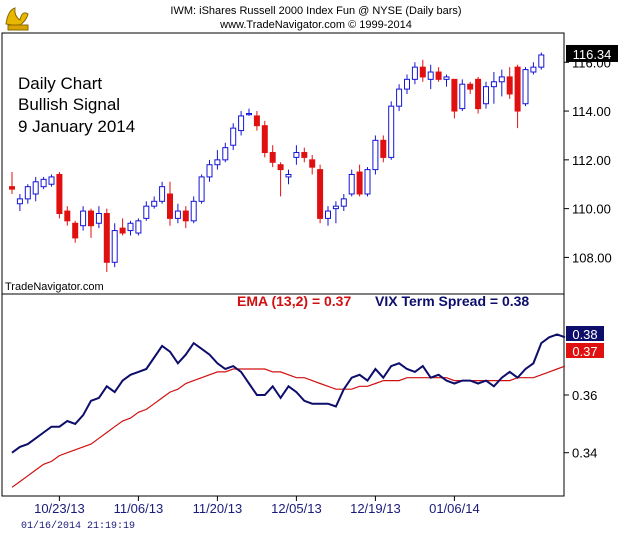 The image size is (632, 533). I want to click on price-tick-label: 110.00, so click(591, 209).